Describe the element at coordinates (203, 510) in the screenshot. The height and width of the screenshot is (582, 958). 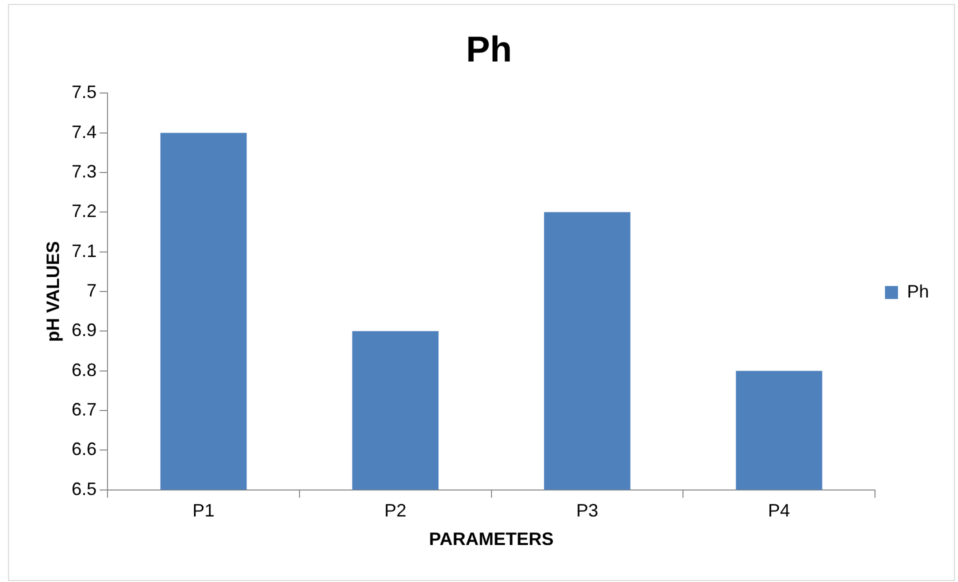
I see `x-tick-label: P1` at that location.